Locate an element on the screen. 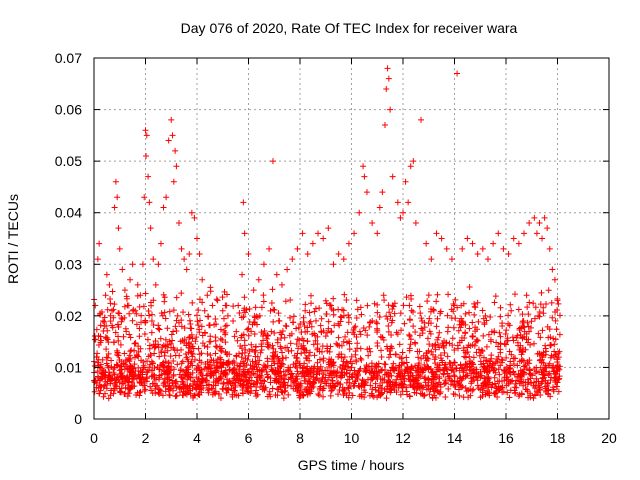  x-tick-label: 2 is located at coordinates (146, 438).